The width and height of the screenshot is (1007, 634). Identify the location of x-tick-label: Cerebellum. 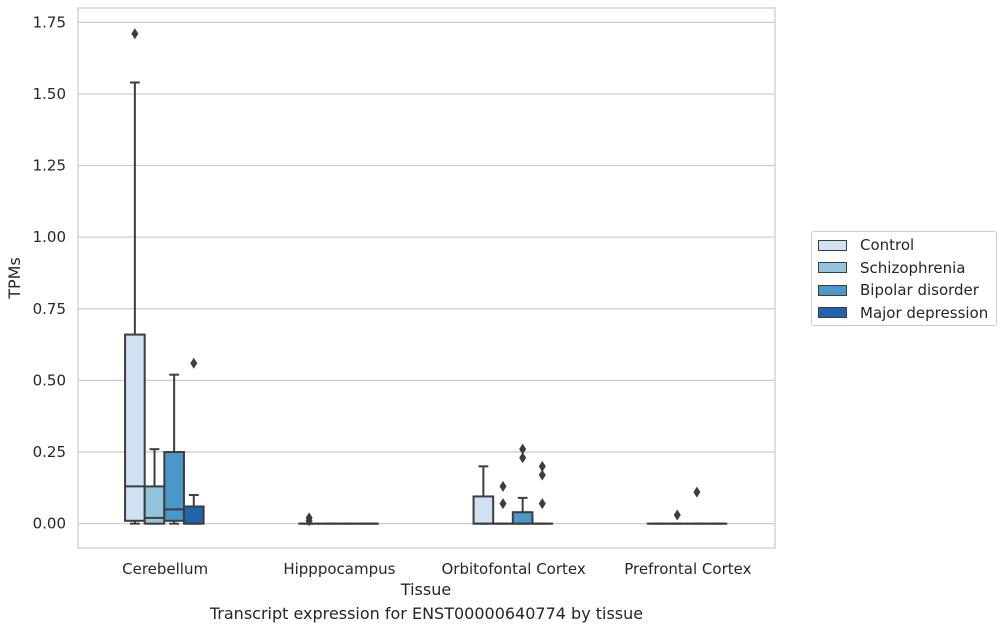
(165, 569).